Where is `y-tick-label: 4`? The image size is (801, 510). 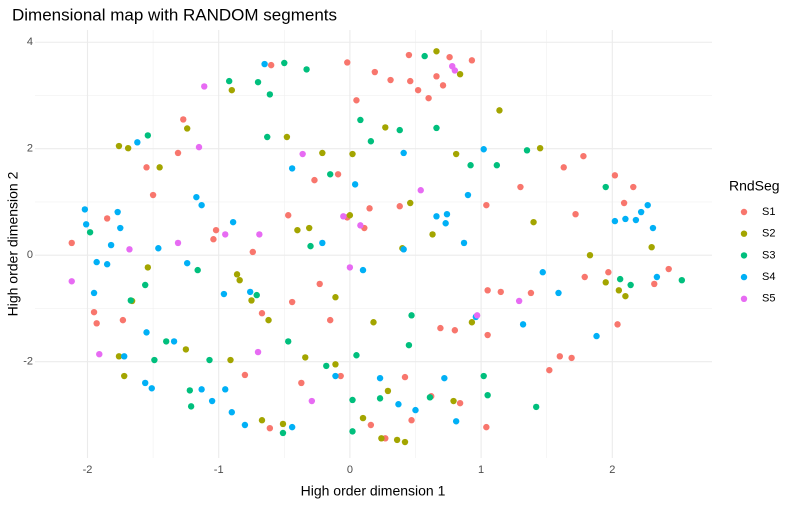
y-tick-label: 4 is located at coordinates (30, 42).